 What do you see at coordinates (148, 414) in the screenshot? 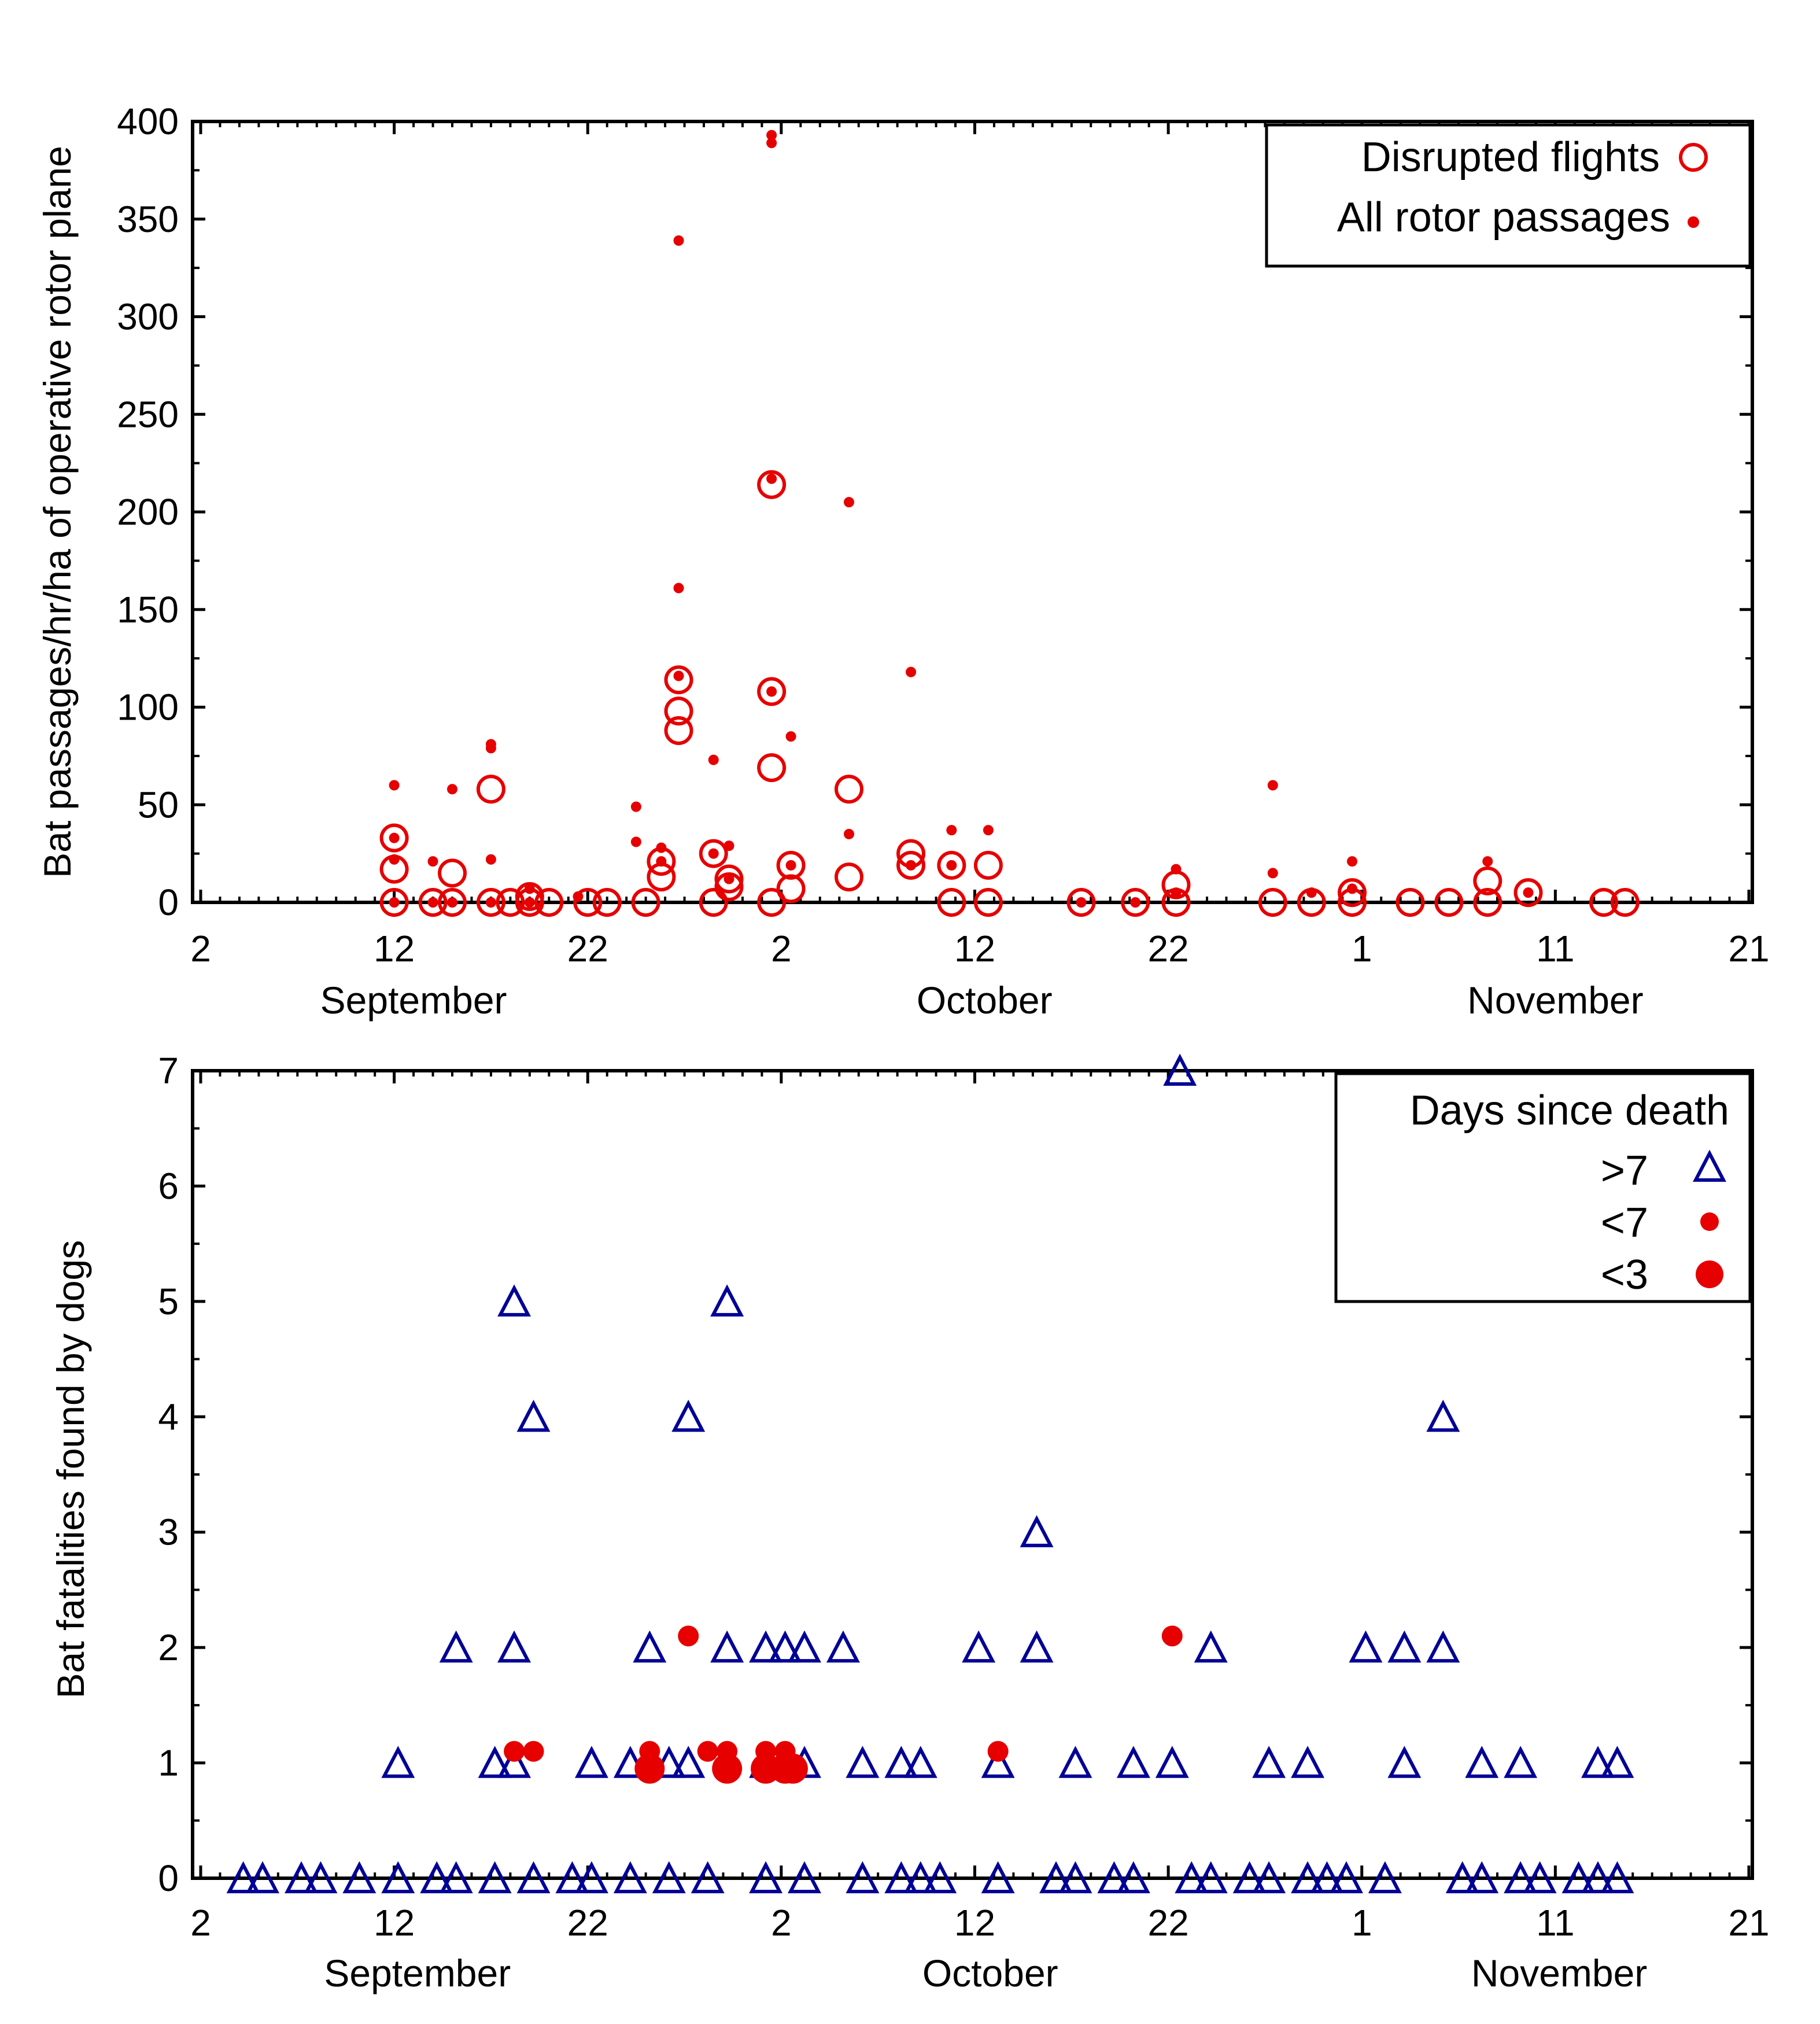
I see `y-tick-label: 250` at bounding box center [148, 414].